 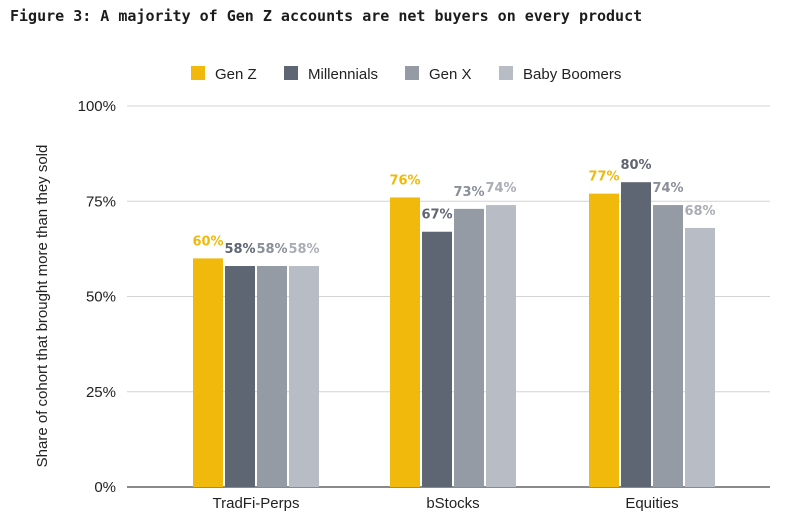 What do you see at coordinates (105, 487) in the screenshot?
I see `y-tick-label: 0%` at bounding box center [105, 487].